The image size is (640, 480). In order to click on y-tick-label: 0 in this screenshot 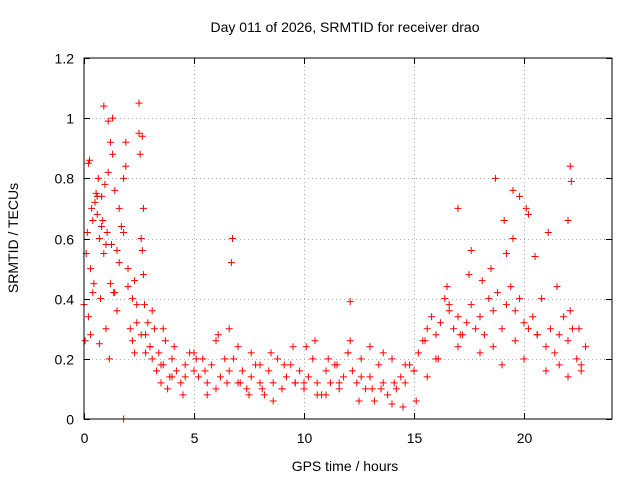, I will do `click(70, 420)`.